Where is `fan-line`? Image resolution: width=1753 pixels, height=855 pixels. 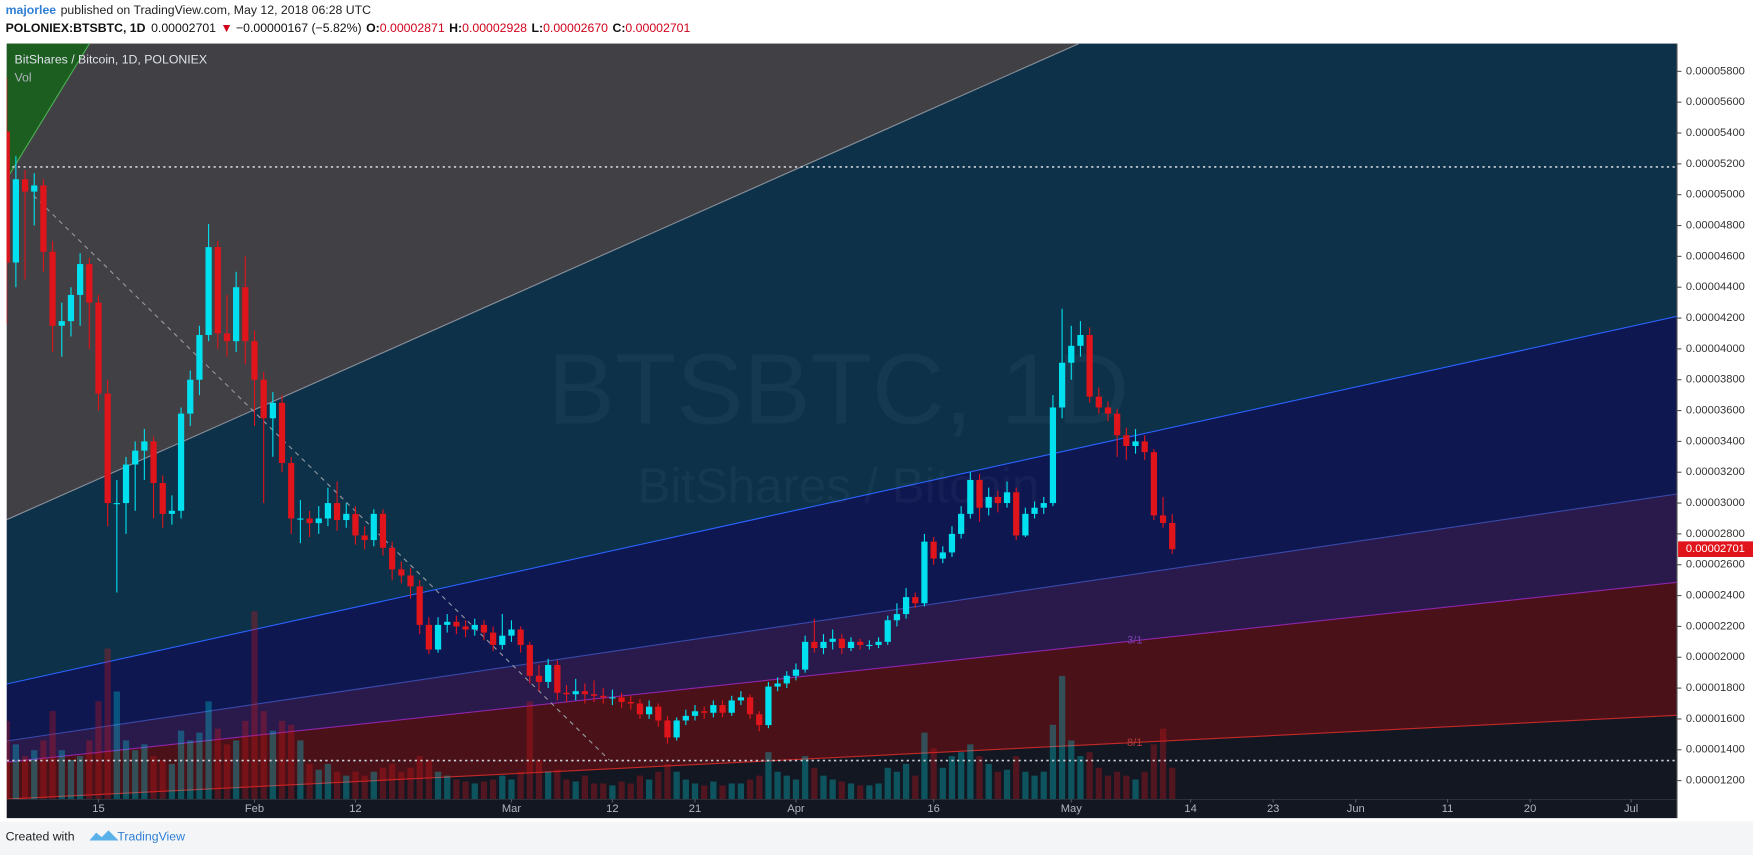 fan-line is located at coordinates (48, 111).